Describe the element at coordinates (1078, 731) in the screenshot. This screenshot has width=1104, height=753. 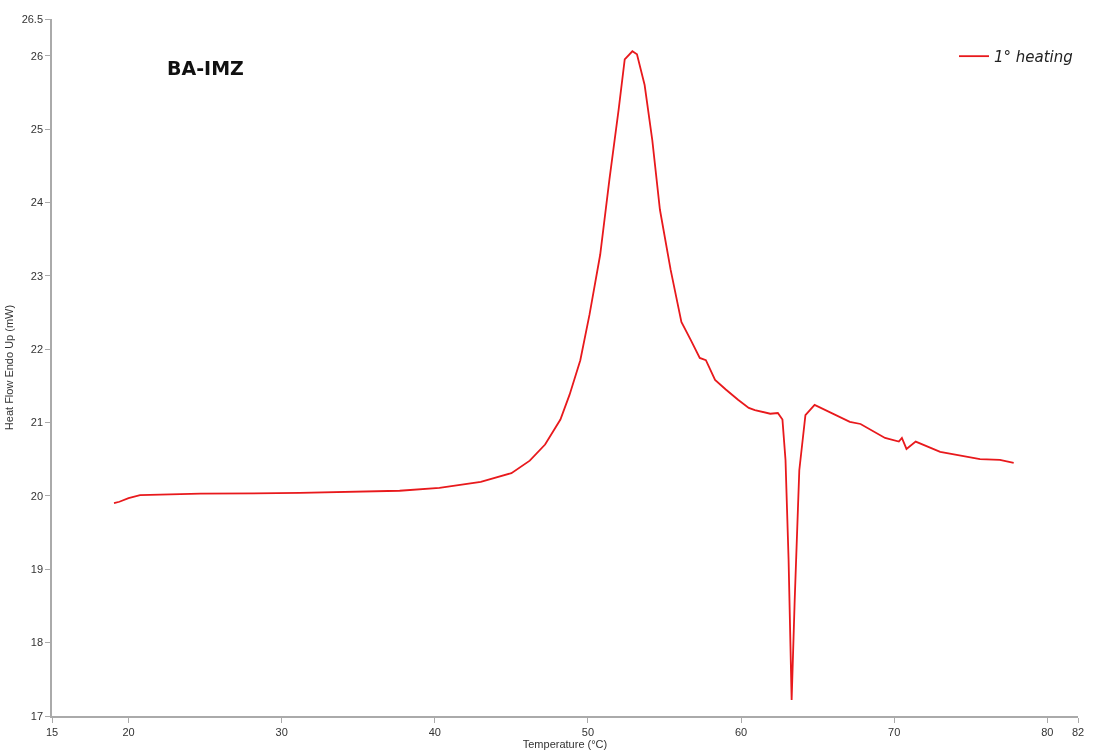
I see `x-tick-label: 82` at that location.